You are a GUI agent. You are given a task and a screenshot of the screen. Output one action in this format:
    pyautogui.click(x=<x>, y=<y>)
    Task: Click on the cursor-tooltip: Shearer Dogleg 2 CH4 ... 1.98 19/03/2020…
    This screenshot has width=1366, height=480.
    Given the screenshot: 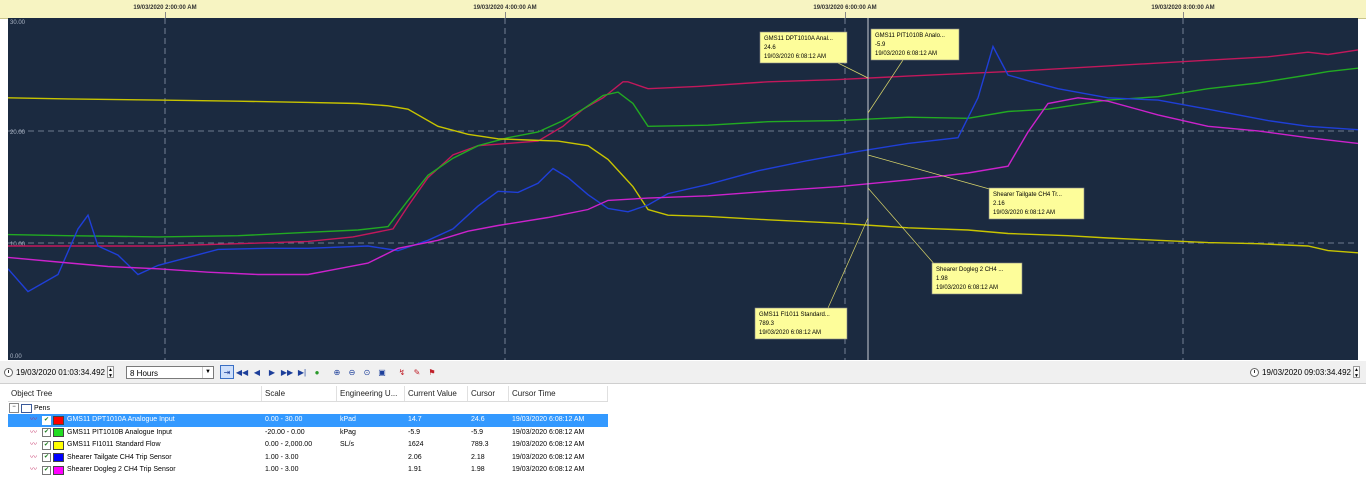 What is the action you would take?
    pyautogui.click(x=977, y=278)
    